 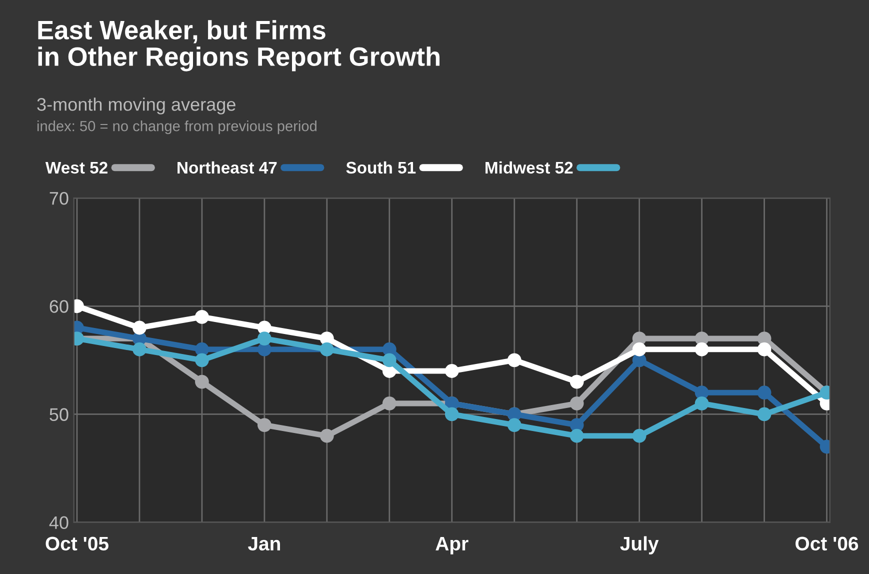 What do you see at coordinates (58, 523) in the screenshot?
I see `y-tick-label: 40` at bounding box center [58, 523].